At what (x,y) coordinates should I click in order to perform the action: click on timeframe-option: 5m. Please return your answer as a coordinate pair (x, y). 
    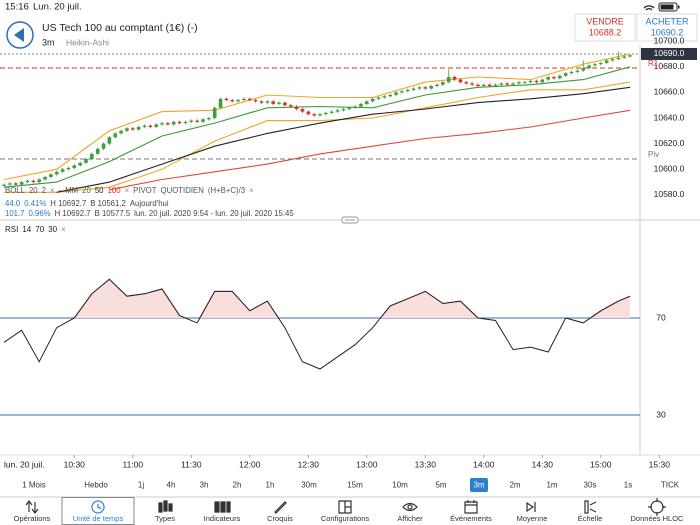
    Looking at the image, I should click on (440, 485).